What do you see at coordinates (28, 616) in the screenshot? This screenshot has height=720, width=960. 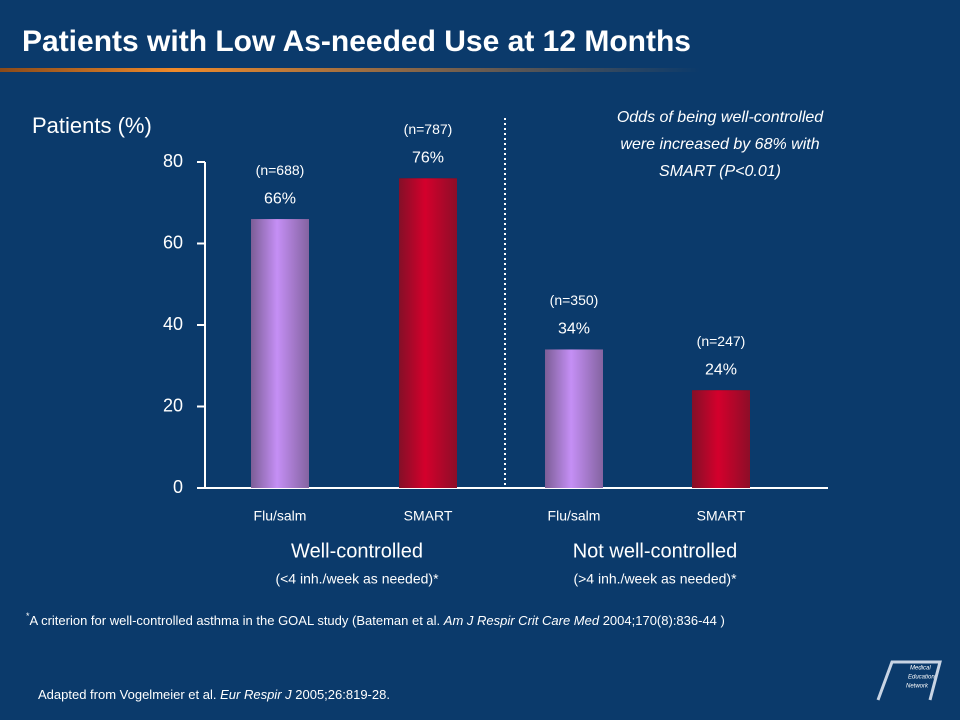 I see `footnote-part: *` at bounding box center [28, 616].